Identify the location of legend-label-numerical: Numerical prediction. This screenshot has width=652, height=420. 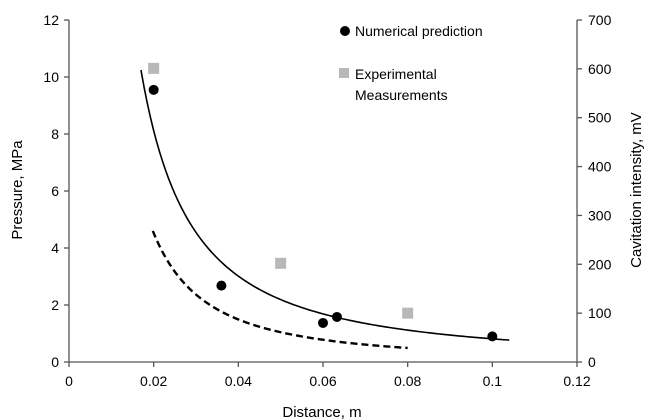
(419, 31).